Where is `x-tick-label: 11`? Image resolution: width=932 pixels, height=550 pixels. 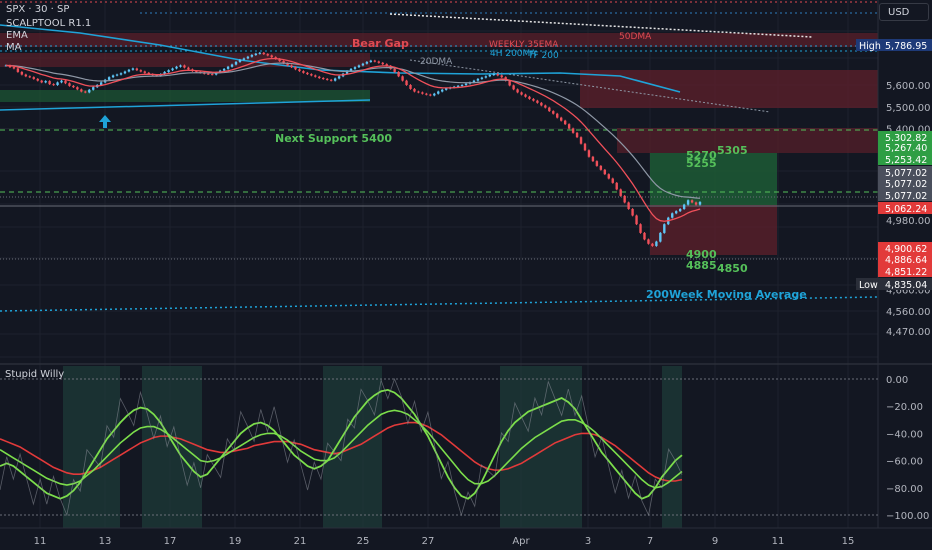 x-tick-label: 11 is located at coordinates (40, 541).